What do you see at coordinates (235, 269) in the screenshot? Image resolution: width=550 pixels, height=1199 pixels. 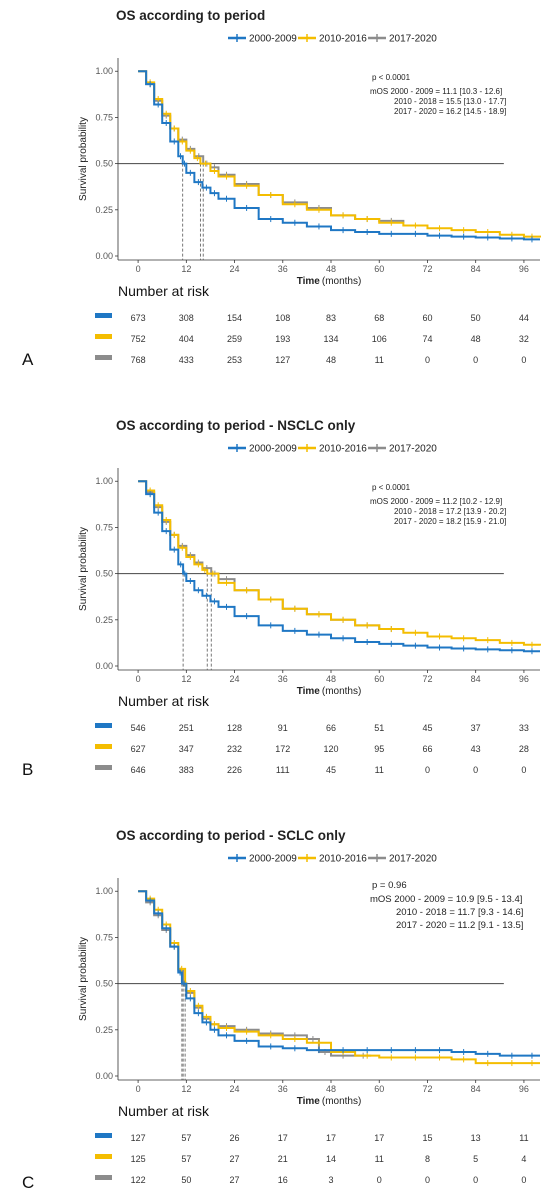 I see `x-tick-label: 24` at bounding box center [235, 269].